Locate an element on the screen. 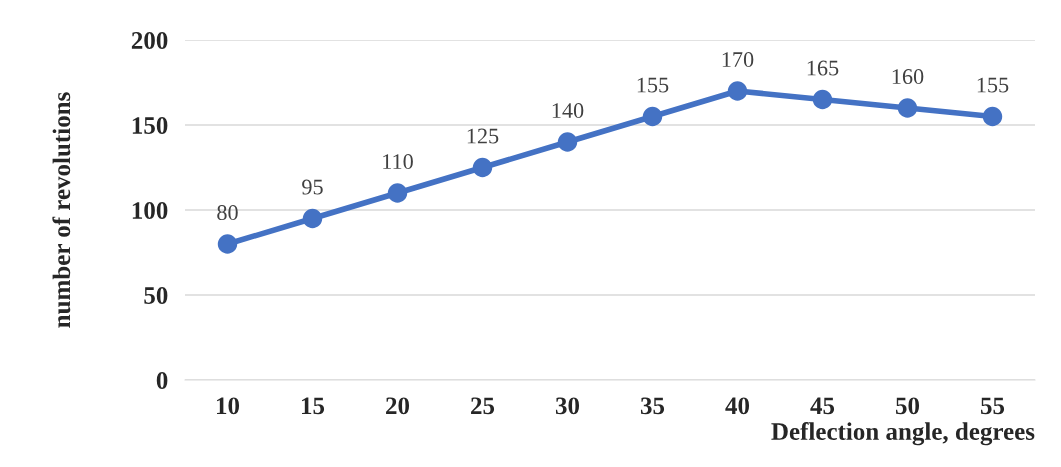 This screenshot has width=1061, height=467. data-label: 80 is located at coordinates (227, 213).